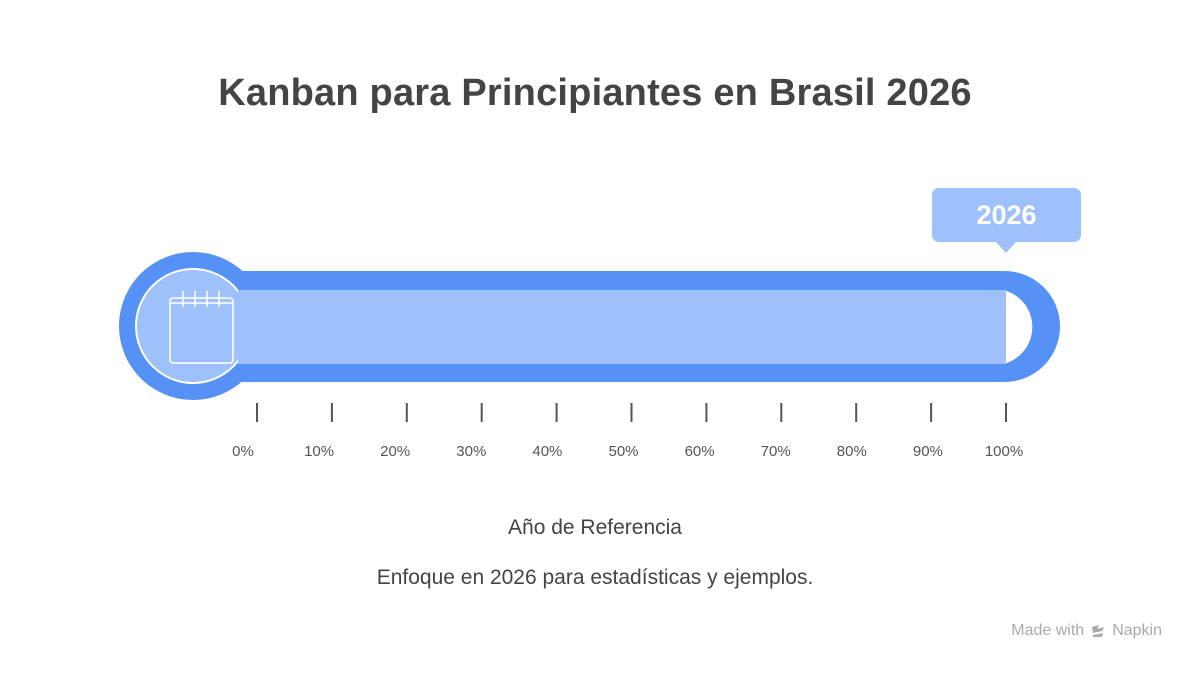  What do you see at coordinates (1006, 215) in the screenshot?
I see `value-callout: 2026` at bounding box center [1006, 215].